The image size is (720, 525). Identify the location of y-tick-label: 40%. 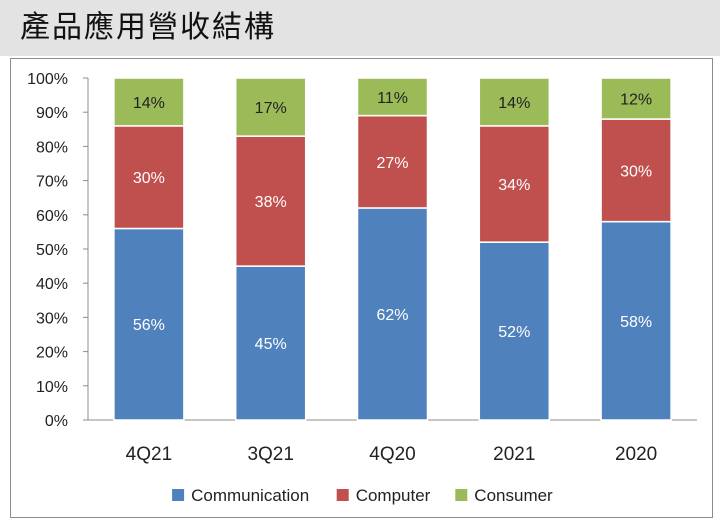
(52, 284).